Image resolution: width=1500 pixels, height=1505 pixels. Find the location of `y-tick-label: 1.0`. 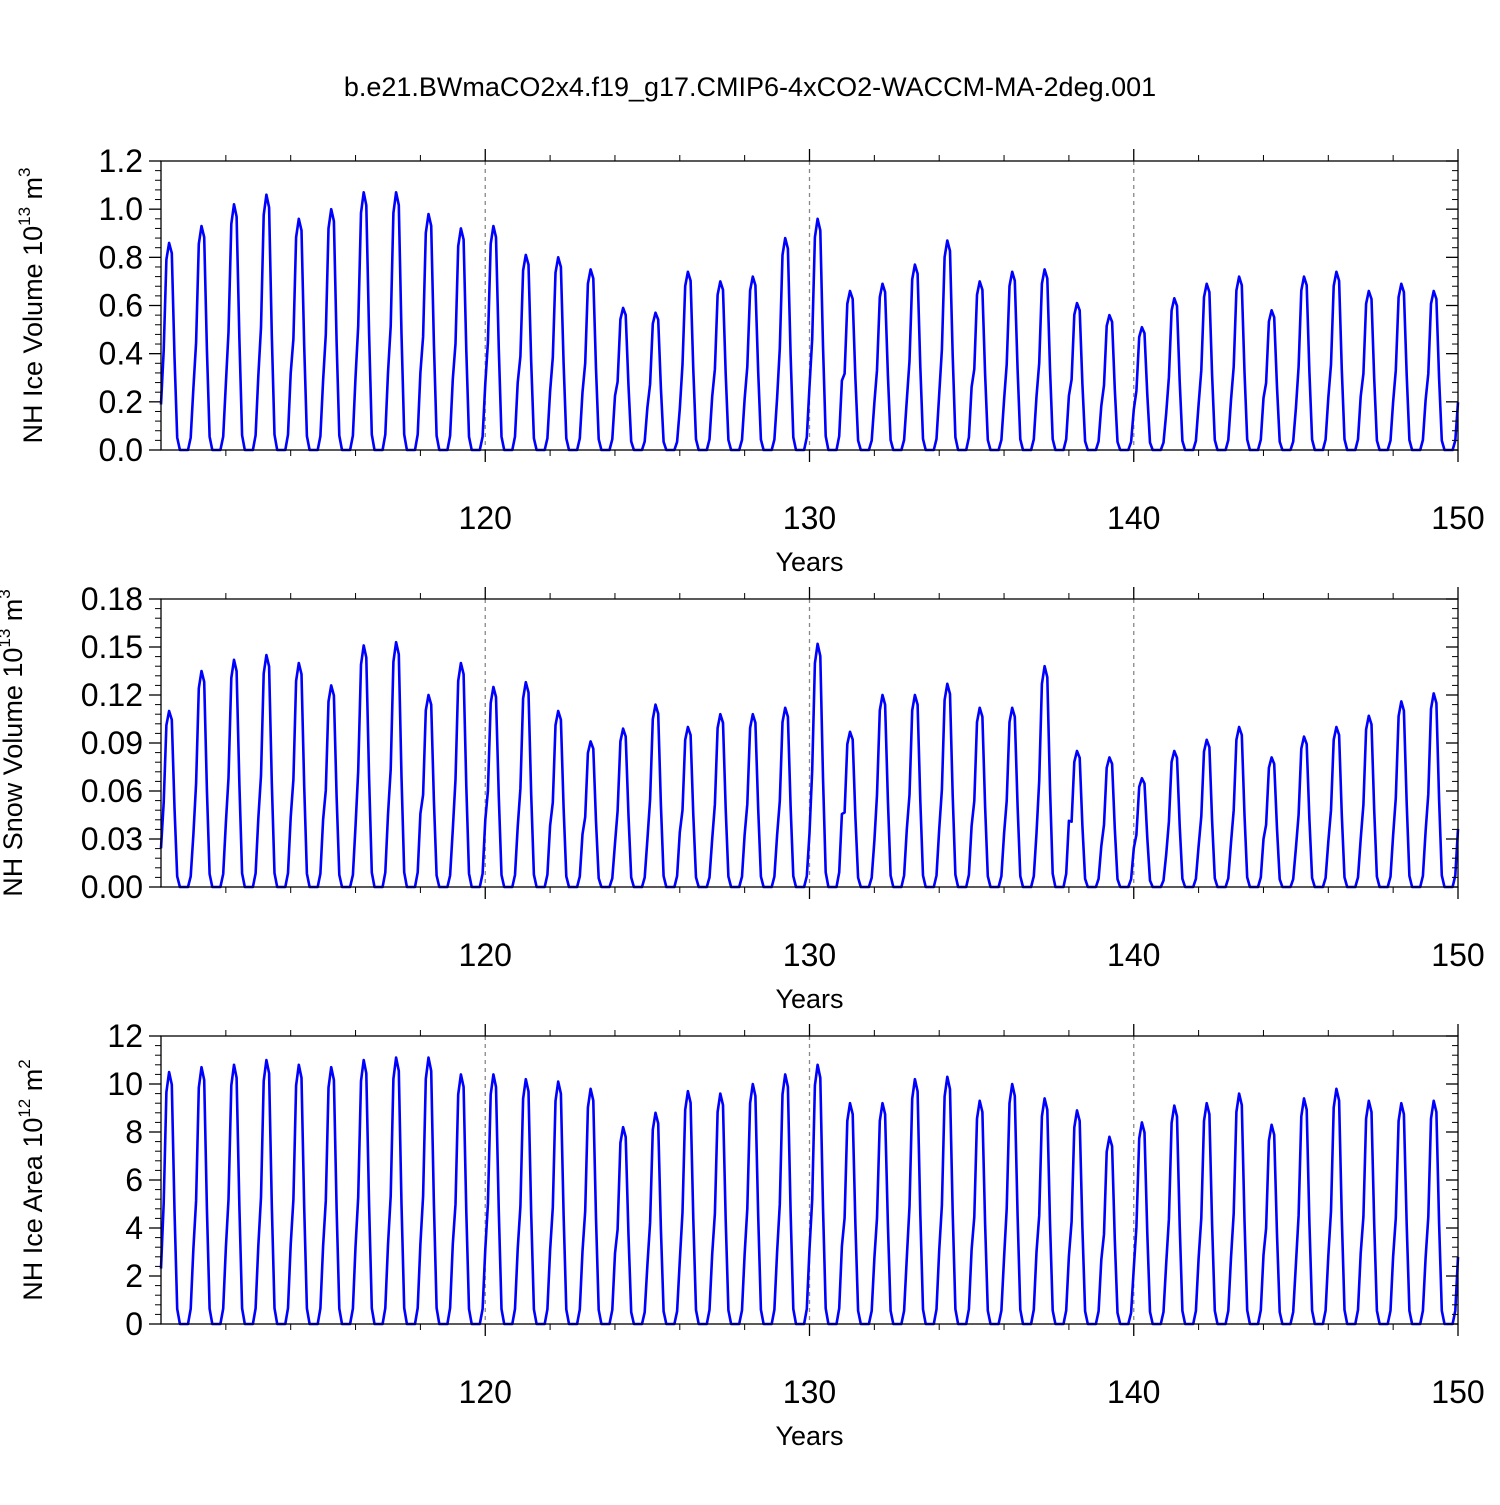

y-tick-label: 1.0 is located at coordinates (121, 209).